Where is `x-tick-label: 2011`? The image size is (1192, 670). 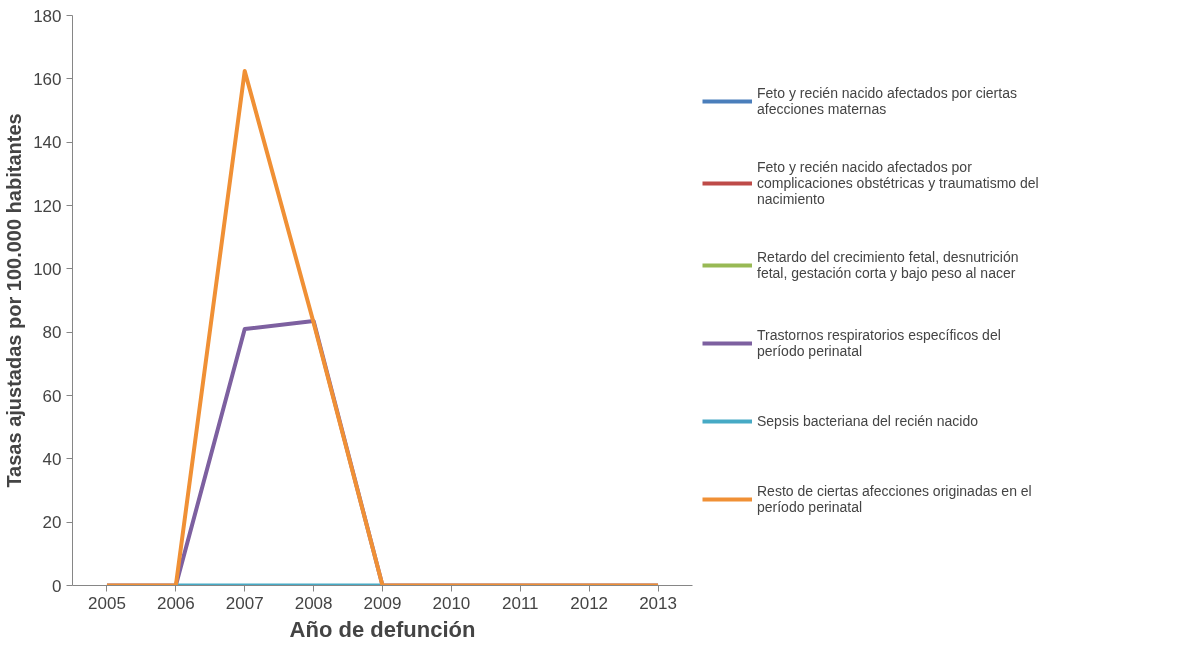 x-tick-label: 2011 is located at coordinates (520, 603).